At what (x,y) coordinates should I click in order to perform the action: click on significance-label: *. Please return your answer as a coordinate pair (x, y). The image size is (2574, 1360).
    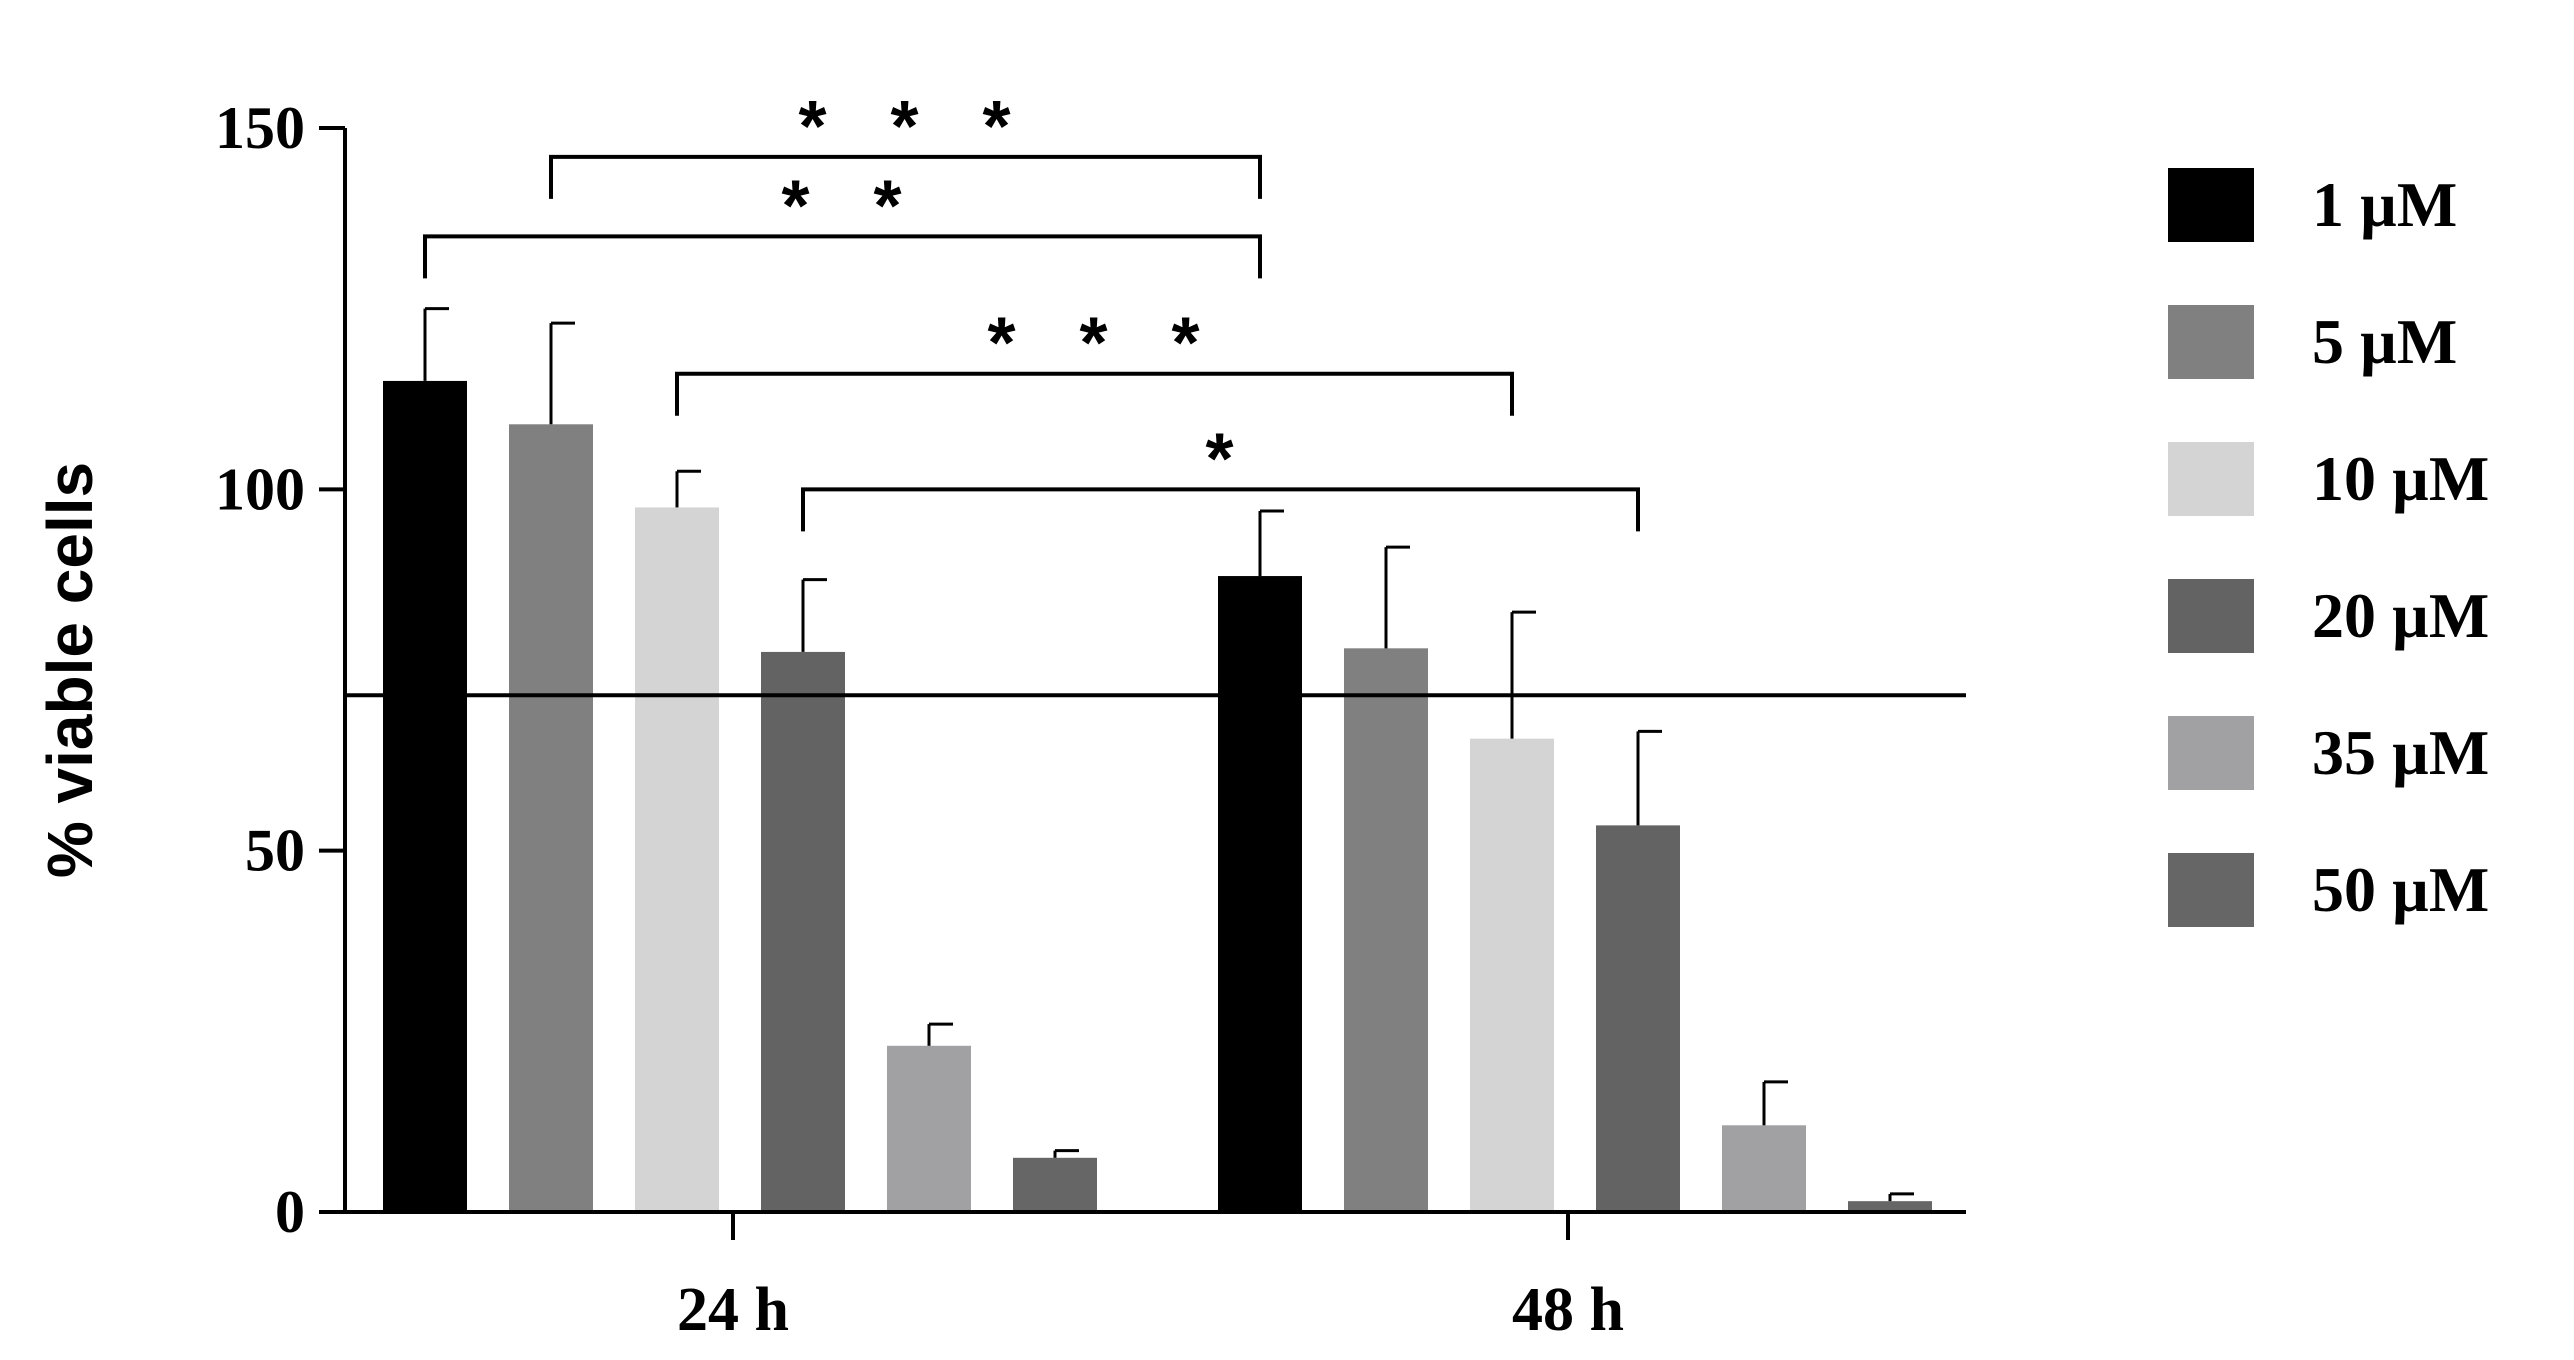
    Looking at the image, I should click on (1230, 459).